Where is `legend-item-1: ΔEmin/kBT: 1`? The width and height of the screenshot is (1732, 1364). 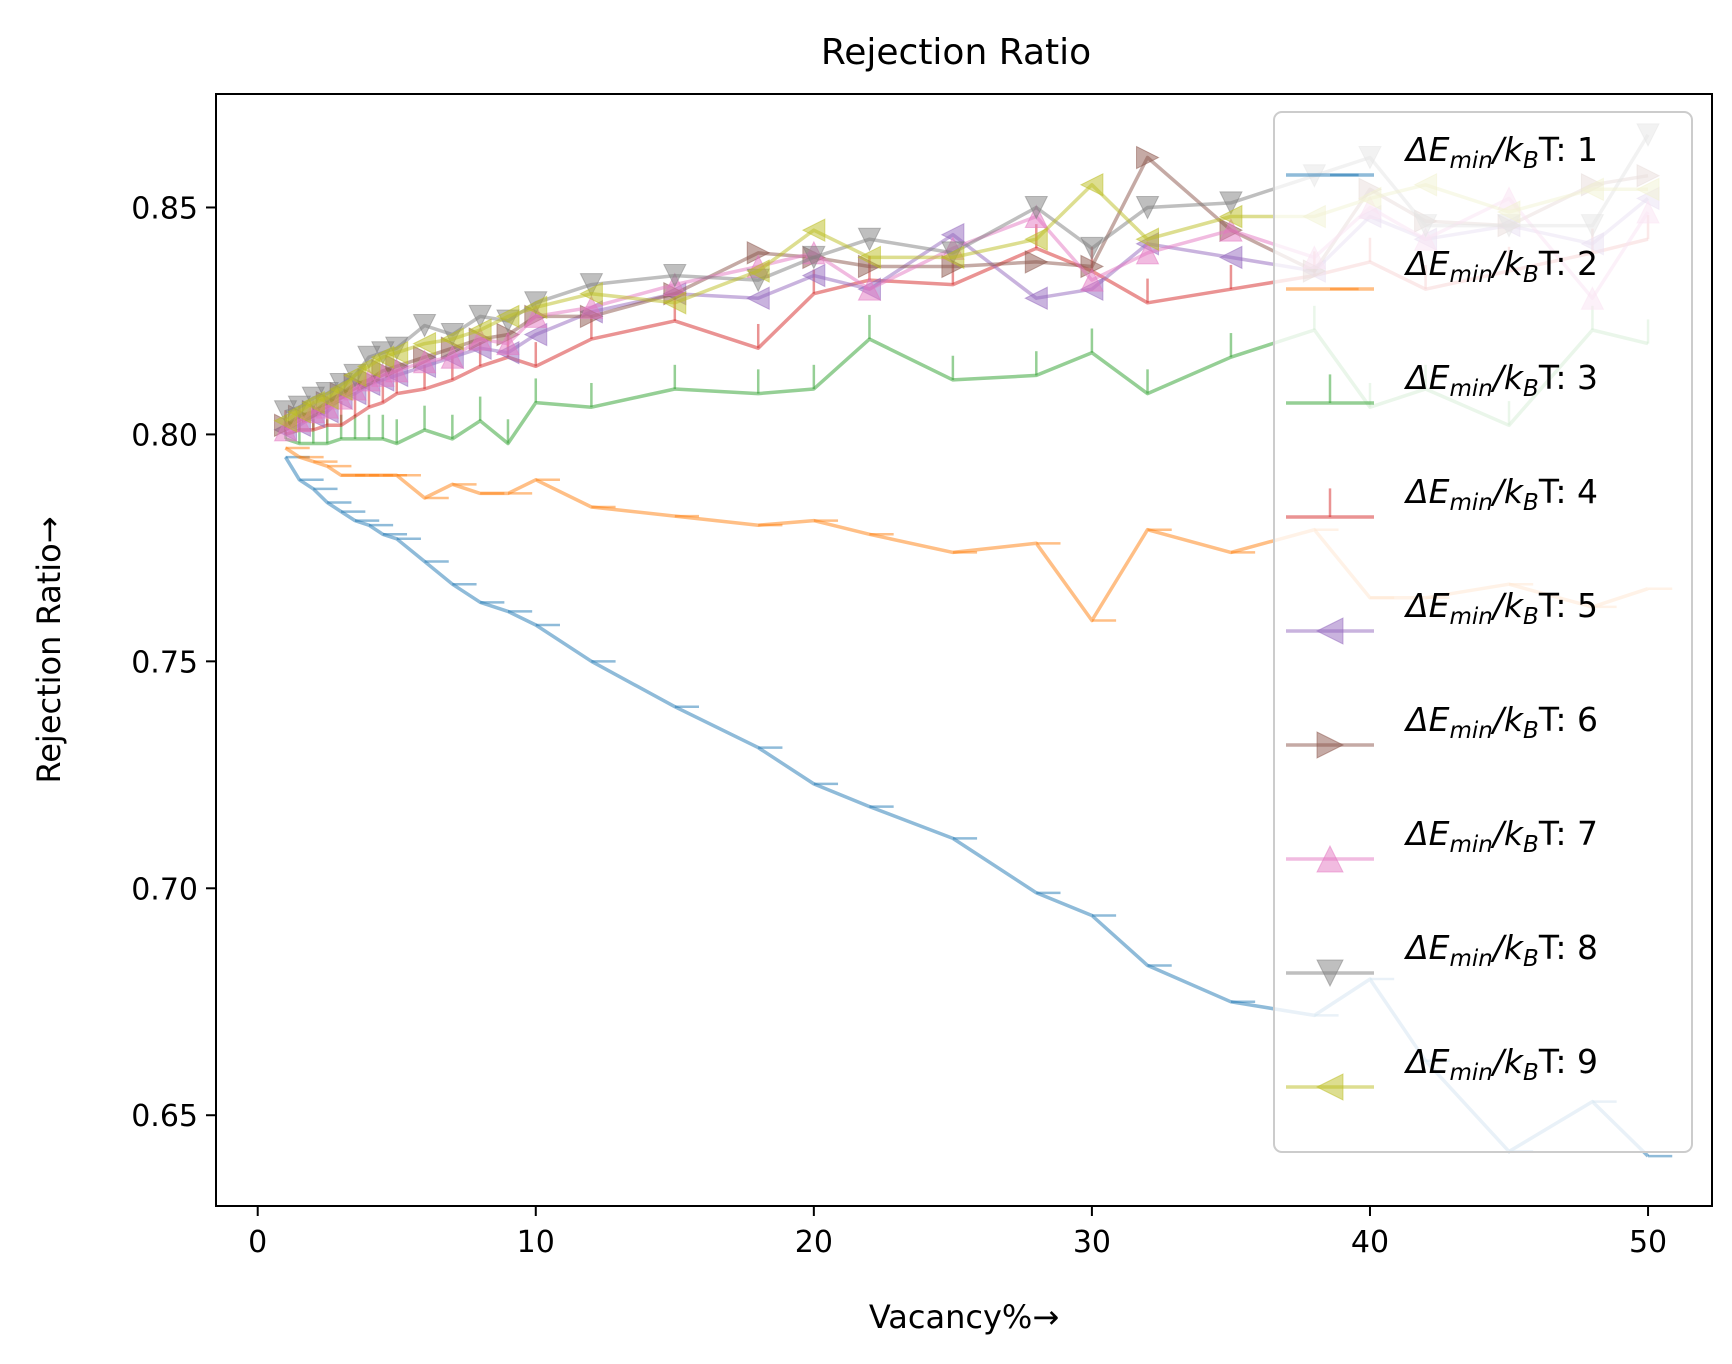
legend-item-1: ΔEmin/kBT: 1 is located at coordinates (1442, 153).